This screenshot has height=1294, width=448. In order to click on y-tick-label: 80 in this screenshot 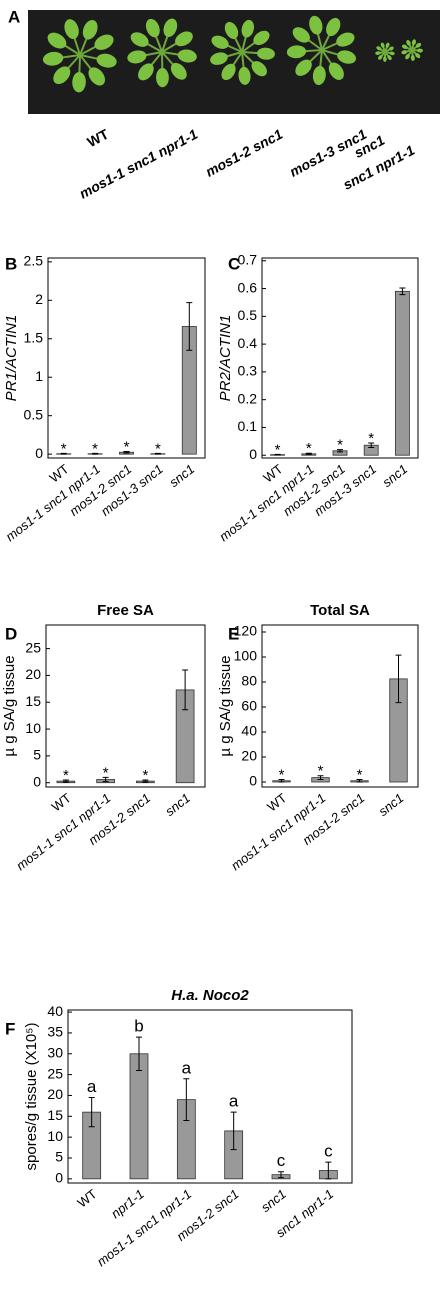, I will do `click(249, 681)`.